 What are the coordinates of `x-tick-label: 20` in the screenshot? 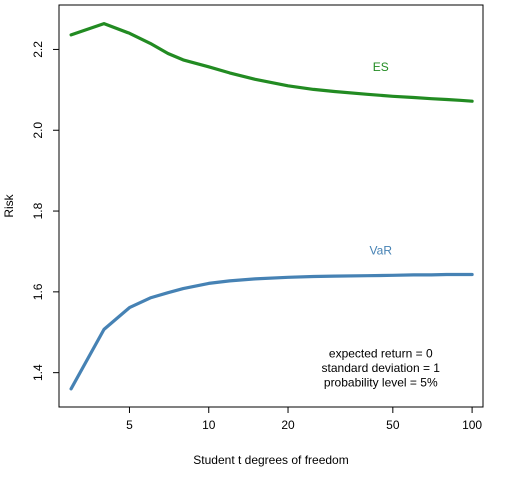 It's located at (288, 425).